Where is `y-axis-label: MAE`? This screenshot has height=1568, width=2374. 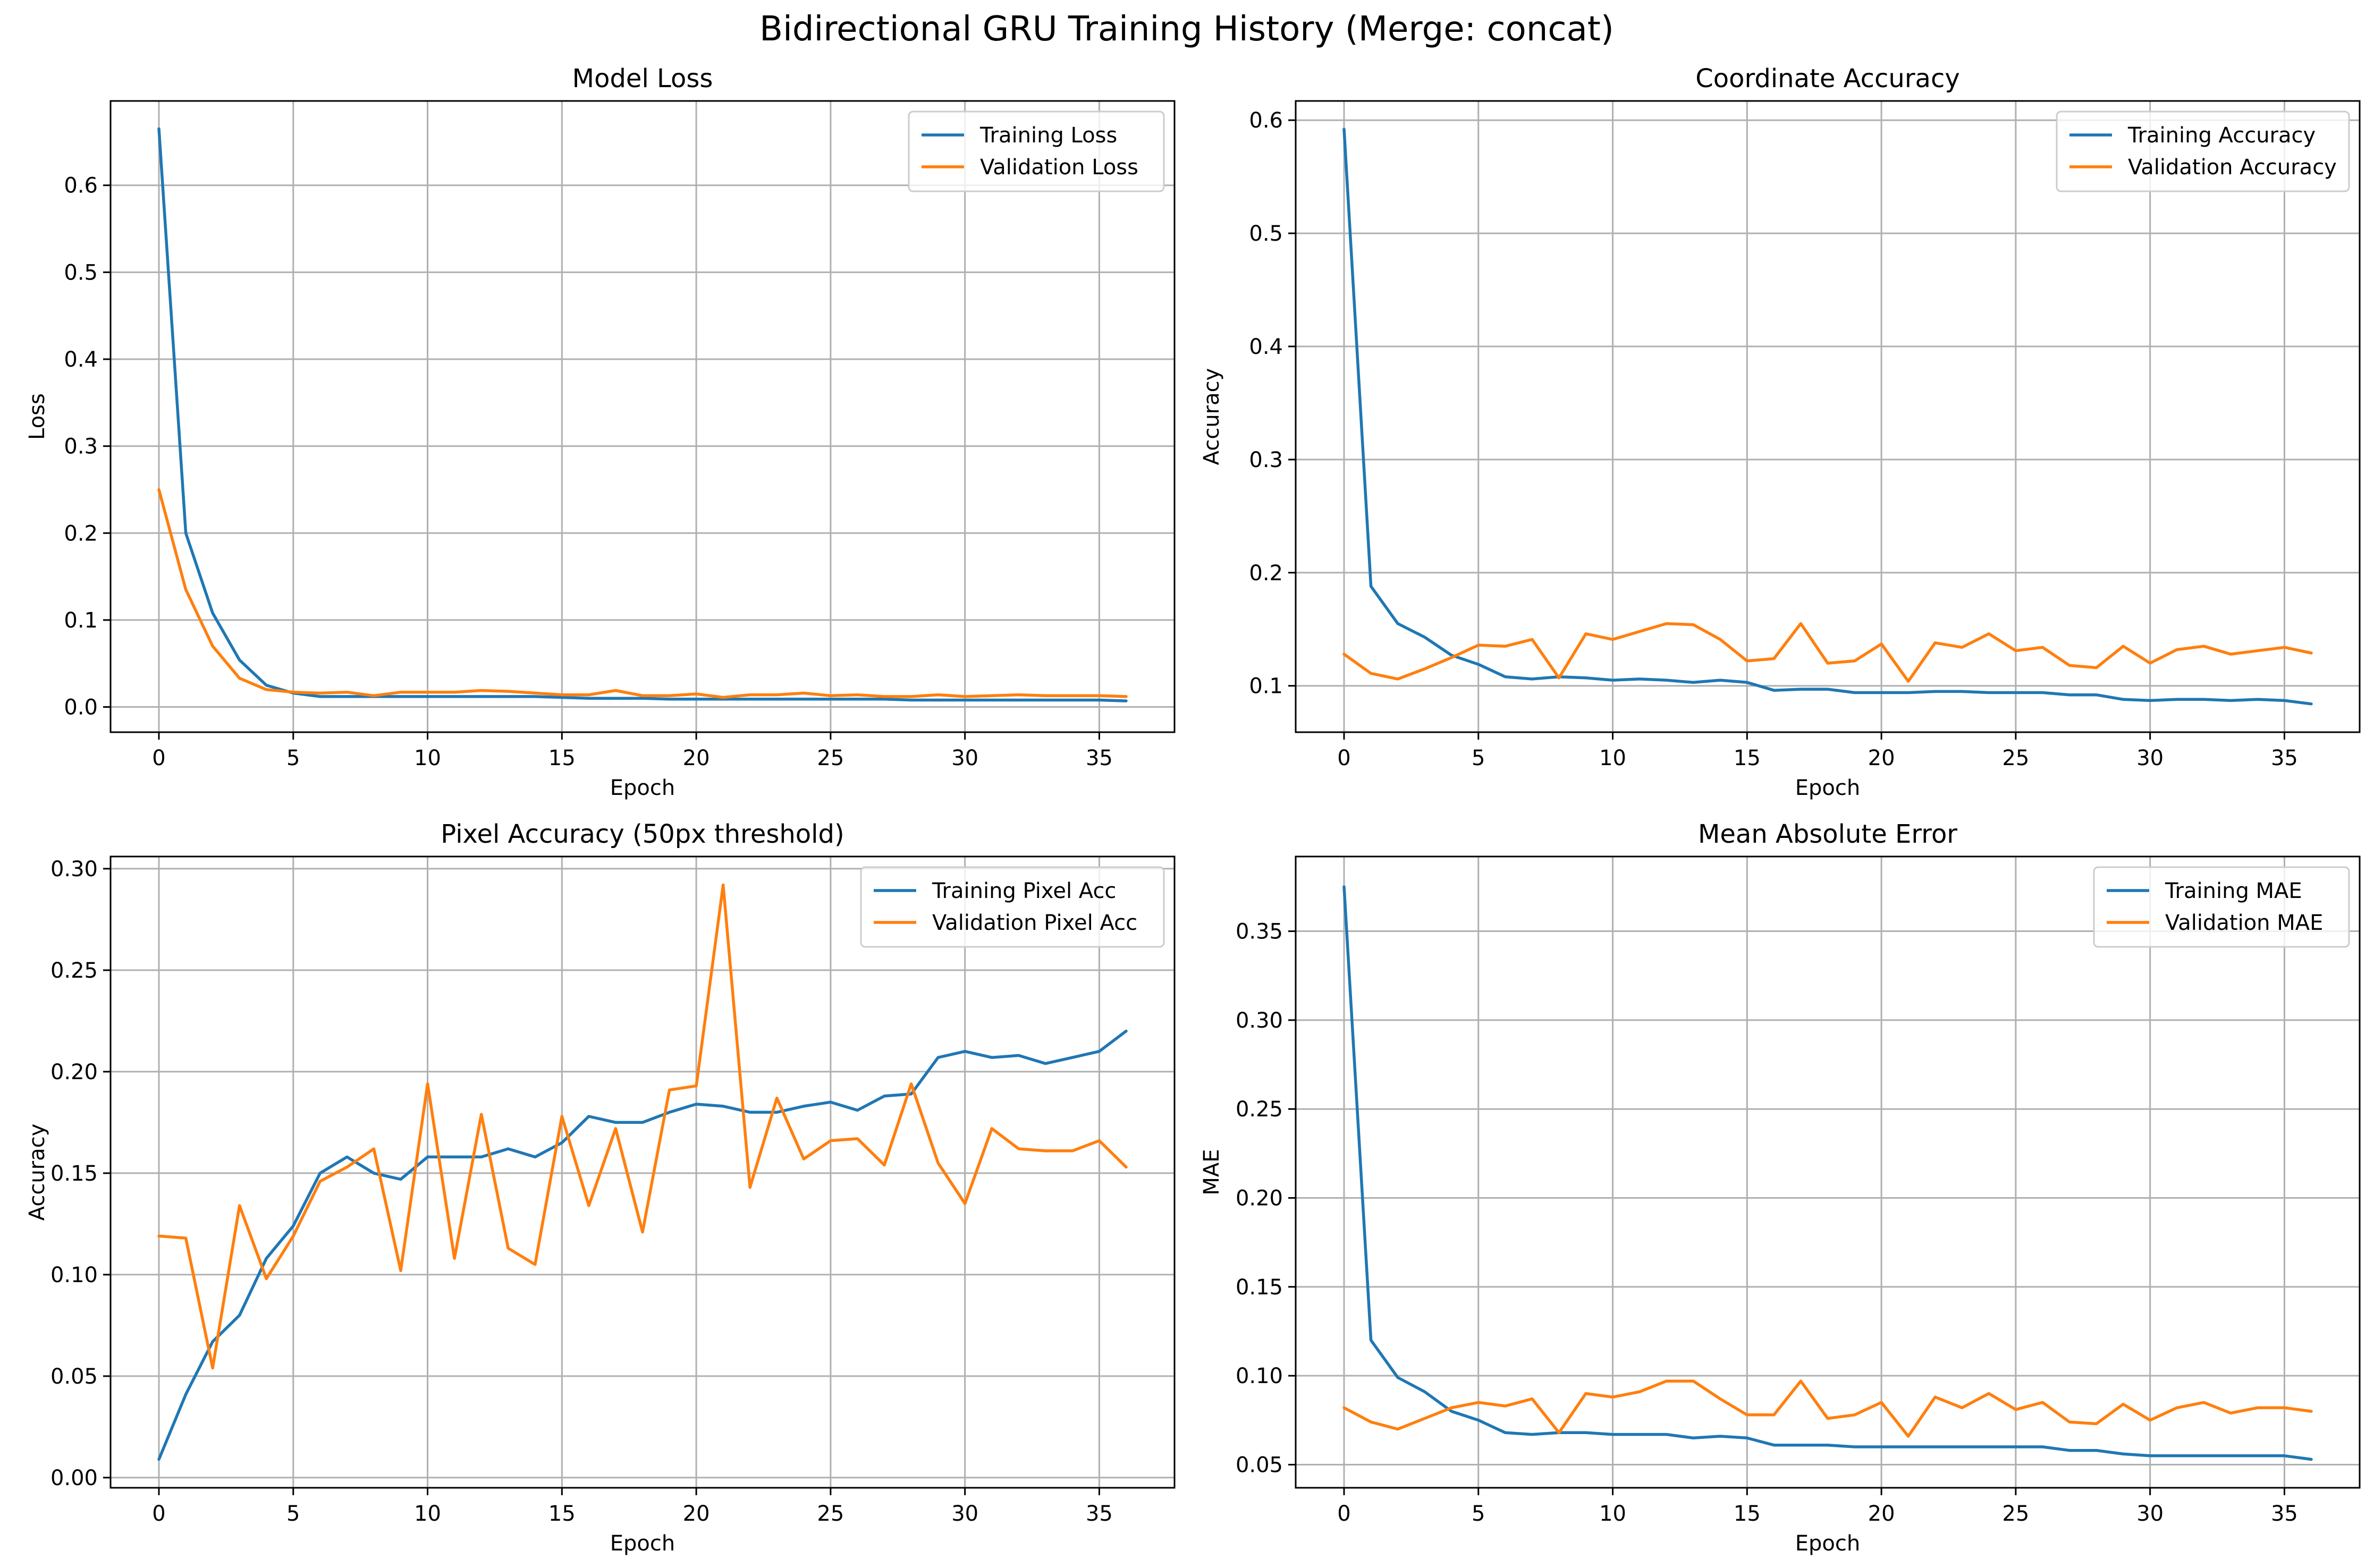
y-axis-label: MAE is located at coordinates (1211, 1172).